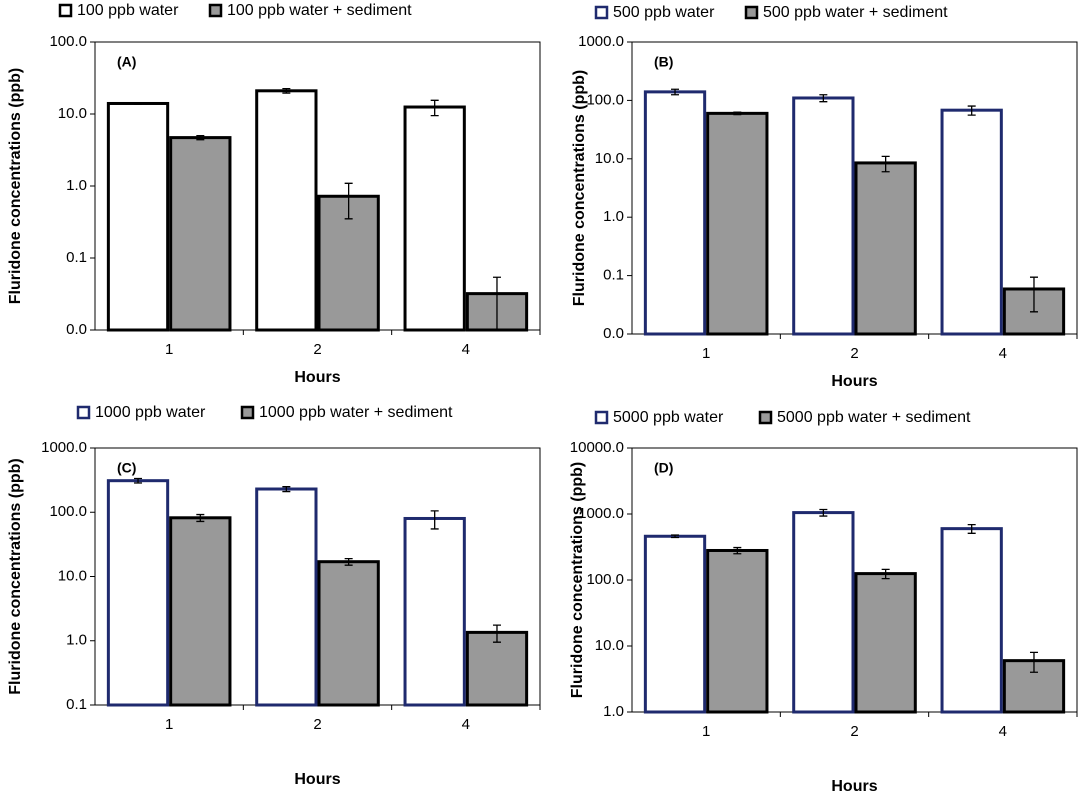  What do you see at coordinates (663, 62) in the screenshot?
I see `panel-label: (B)` at bounding box center [663, 62].